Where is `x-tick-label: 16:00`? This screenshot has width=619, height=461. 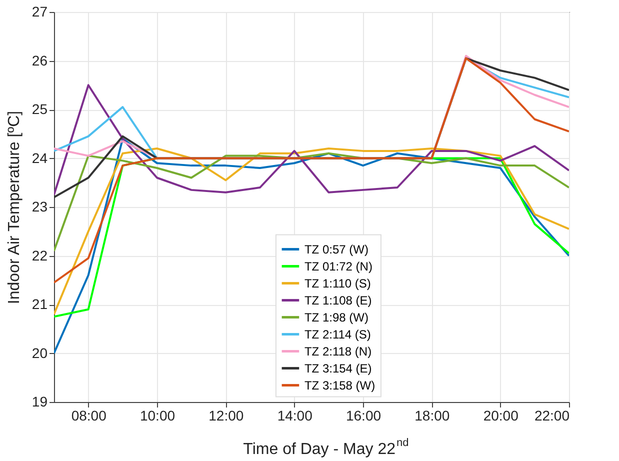
x-tick-label: 16:00 is located at coordinates (364, 416).